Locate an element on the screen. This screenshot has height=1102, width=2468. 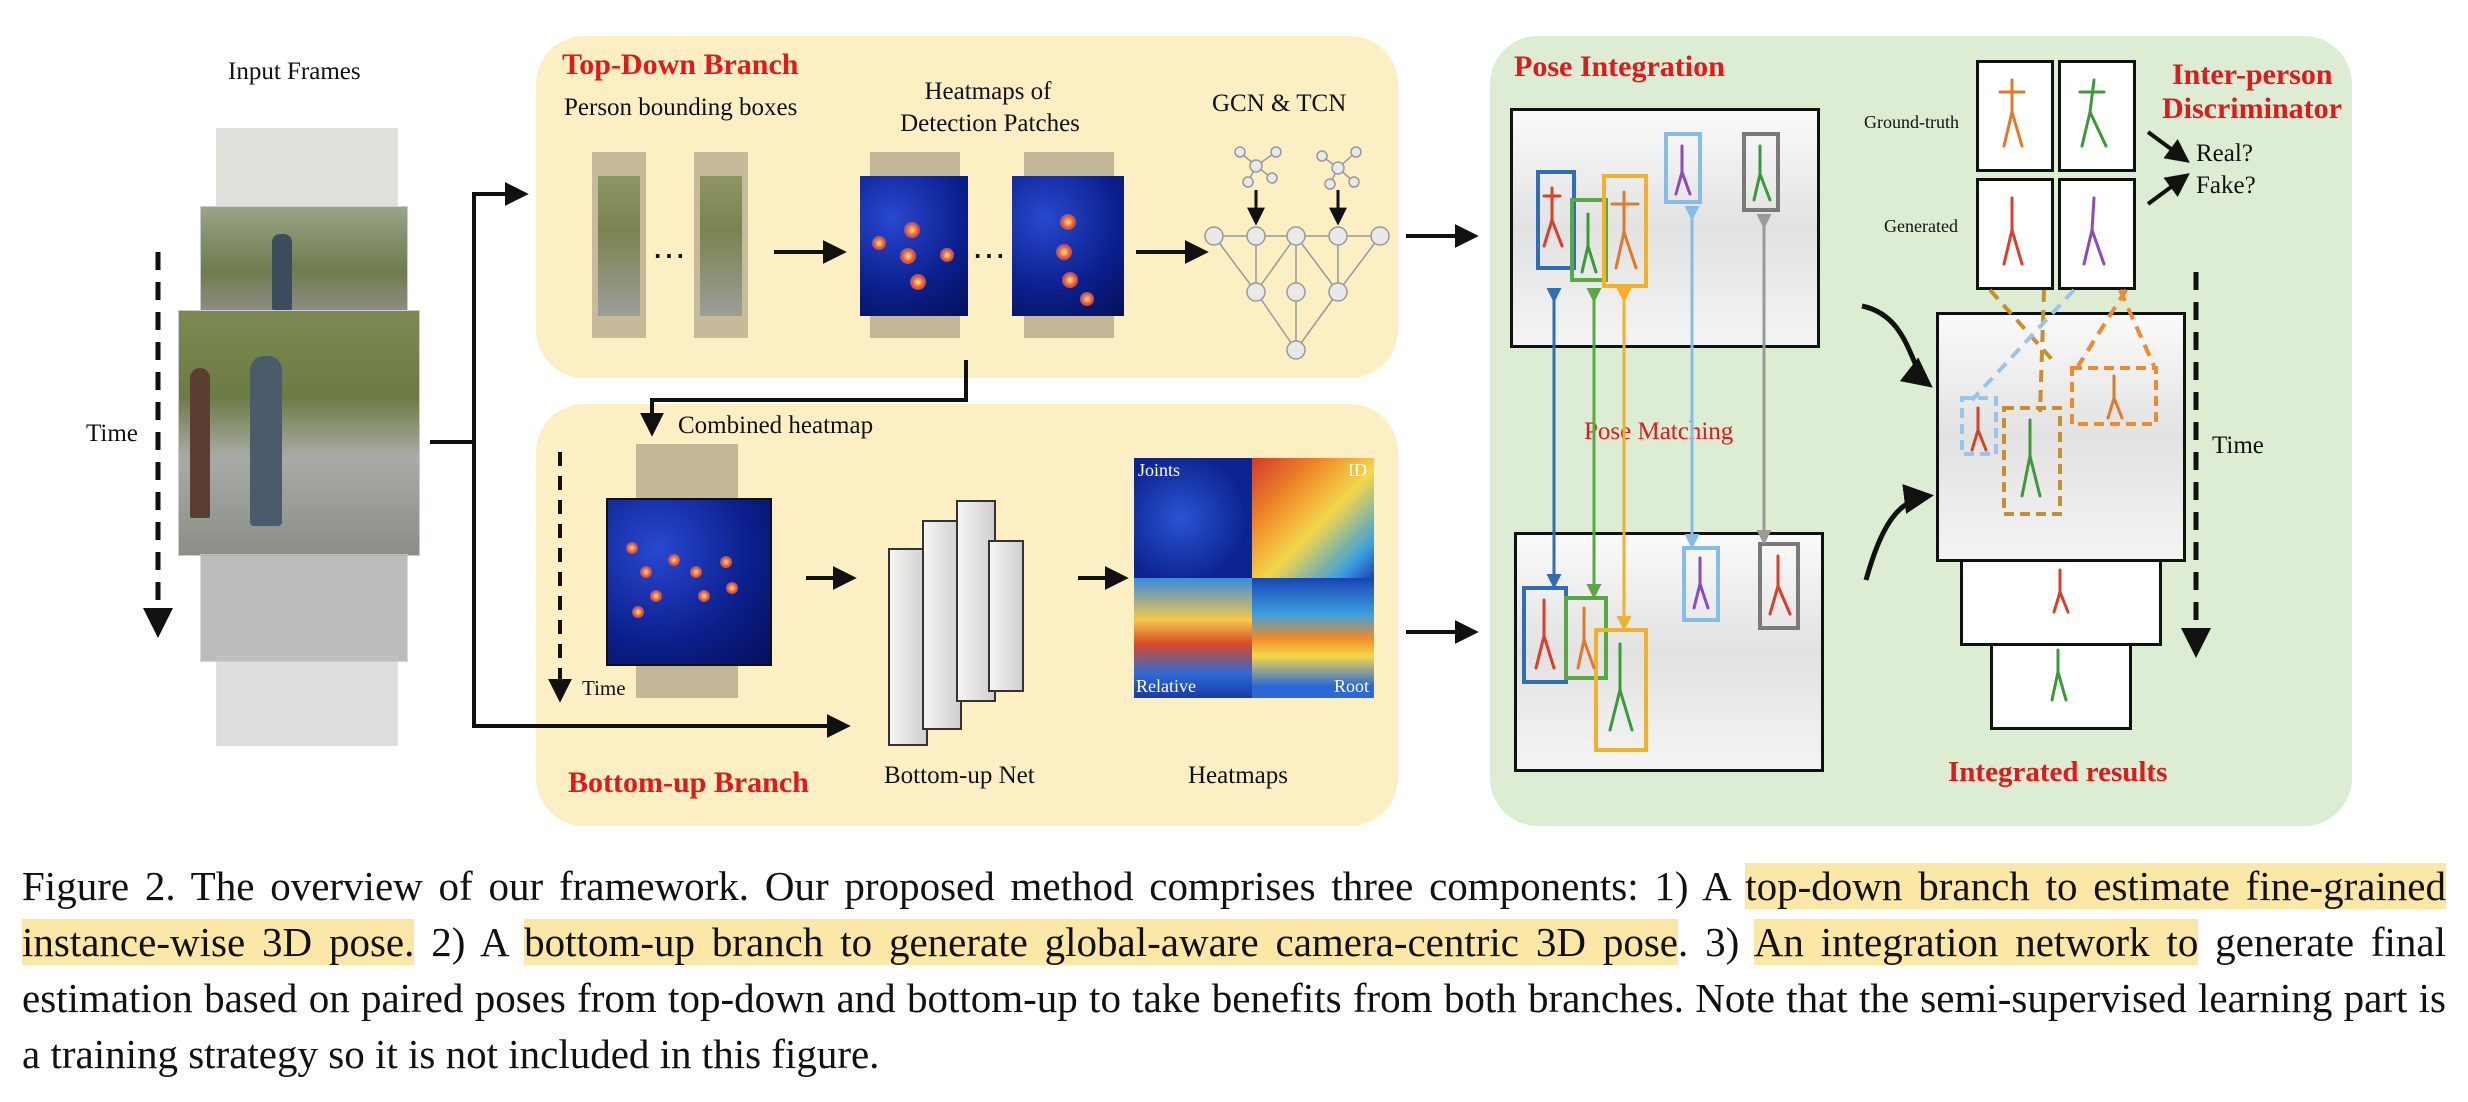
ground-truth-label: Ground-truth is located at coordinates (1911, 122).